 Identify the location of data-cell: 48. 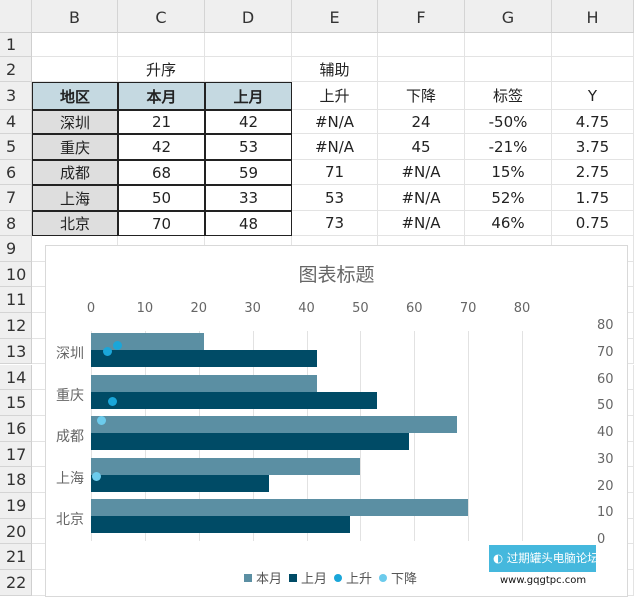
(248, 223).